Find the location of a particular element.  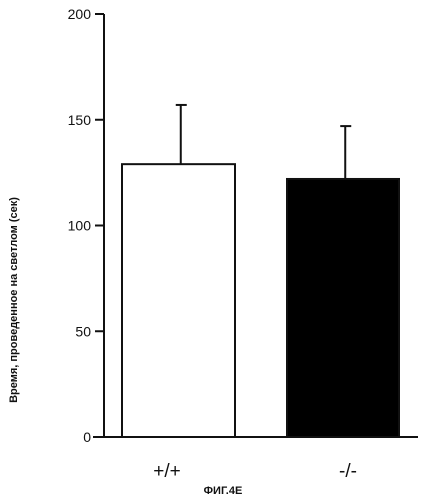

y-tick-label: 0 is located at coordinates (87, 437).